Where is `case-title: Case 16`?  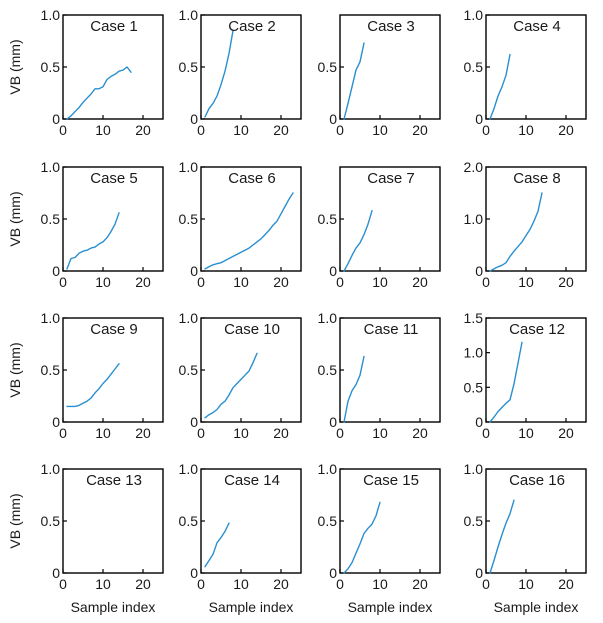 case-title: Case 16 is located at coordinates (537, 480).